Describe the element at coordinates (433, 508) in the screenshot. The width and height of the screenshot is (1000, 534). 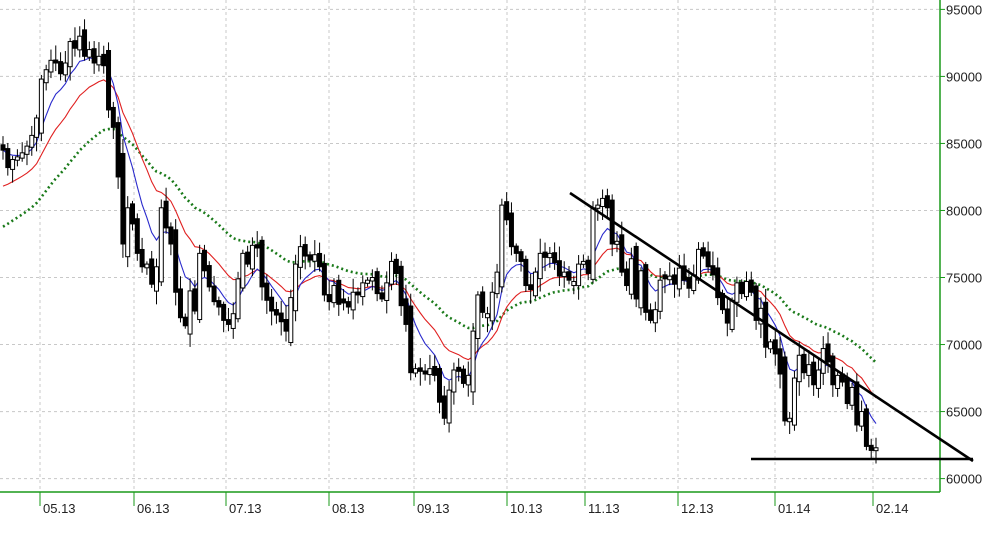
I see `x-tick-label: 09.13` at that location.